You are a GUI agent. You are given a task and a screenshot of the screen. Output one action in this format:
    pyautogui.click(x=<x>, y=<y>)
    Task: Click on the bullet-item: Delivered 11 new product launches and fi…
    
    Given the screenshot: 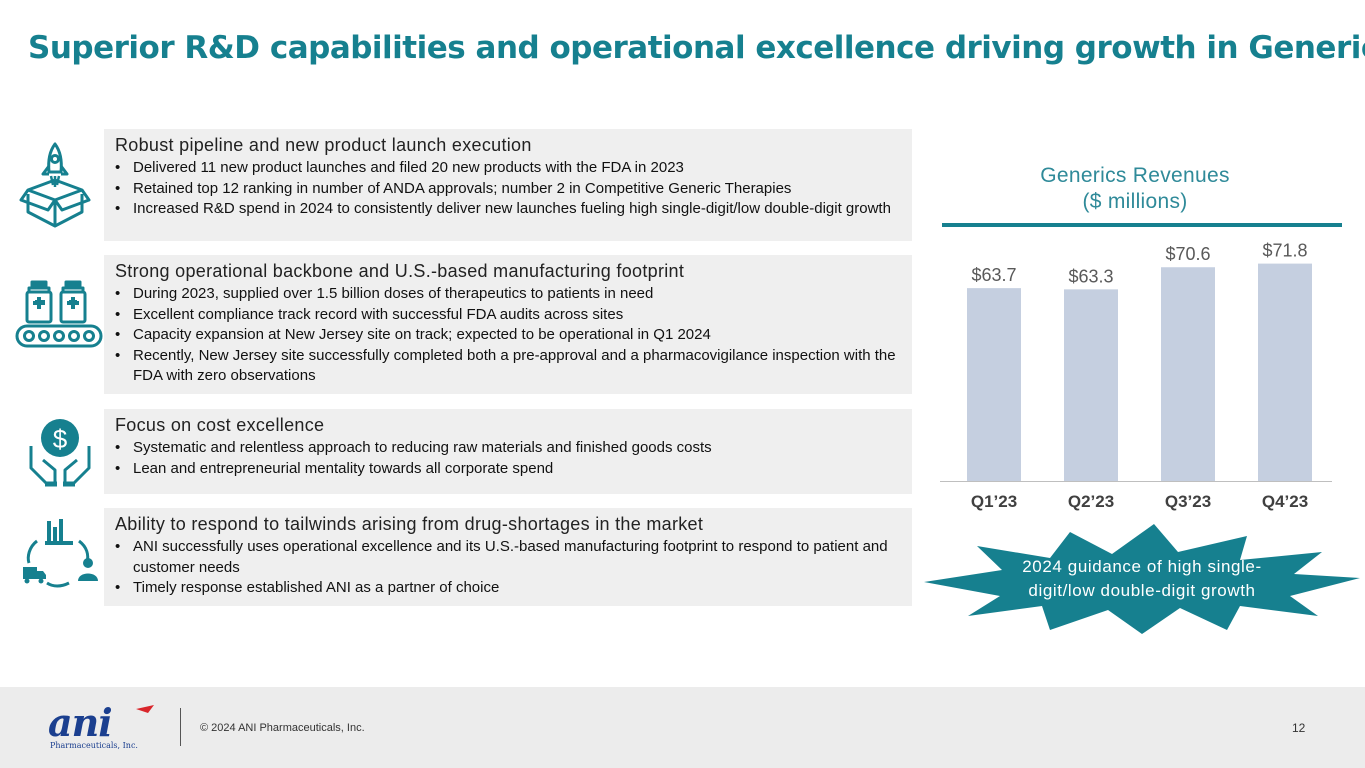 What is the action you would take?
    pyautogui.click(x=508, y=168)
    